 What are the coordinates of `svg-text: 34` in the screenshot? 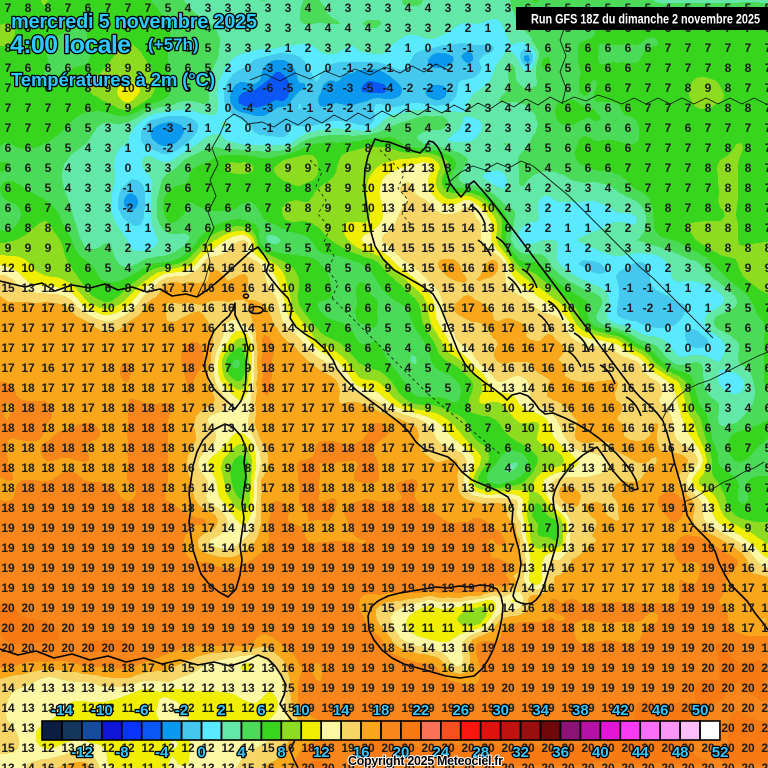 It's located at (540, 710).